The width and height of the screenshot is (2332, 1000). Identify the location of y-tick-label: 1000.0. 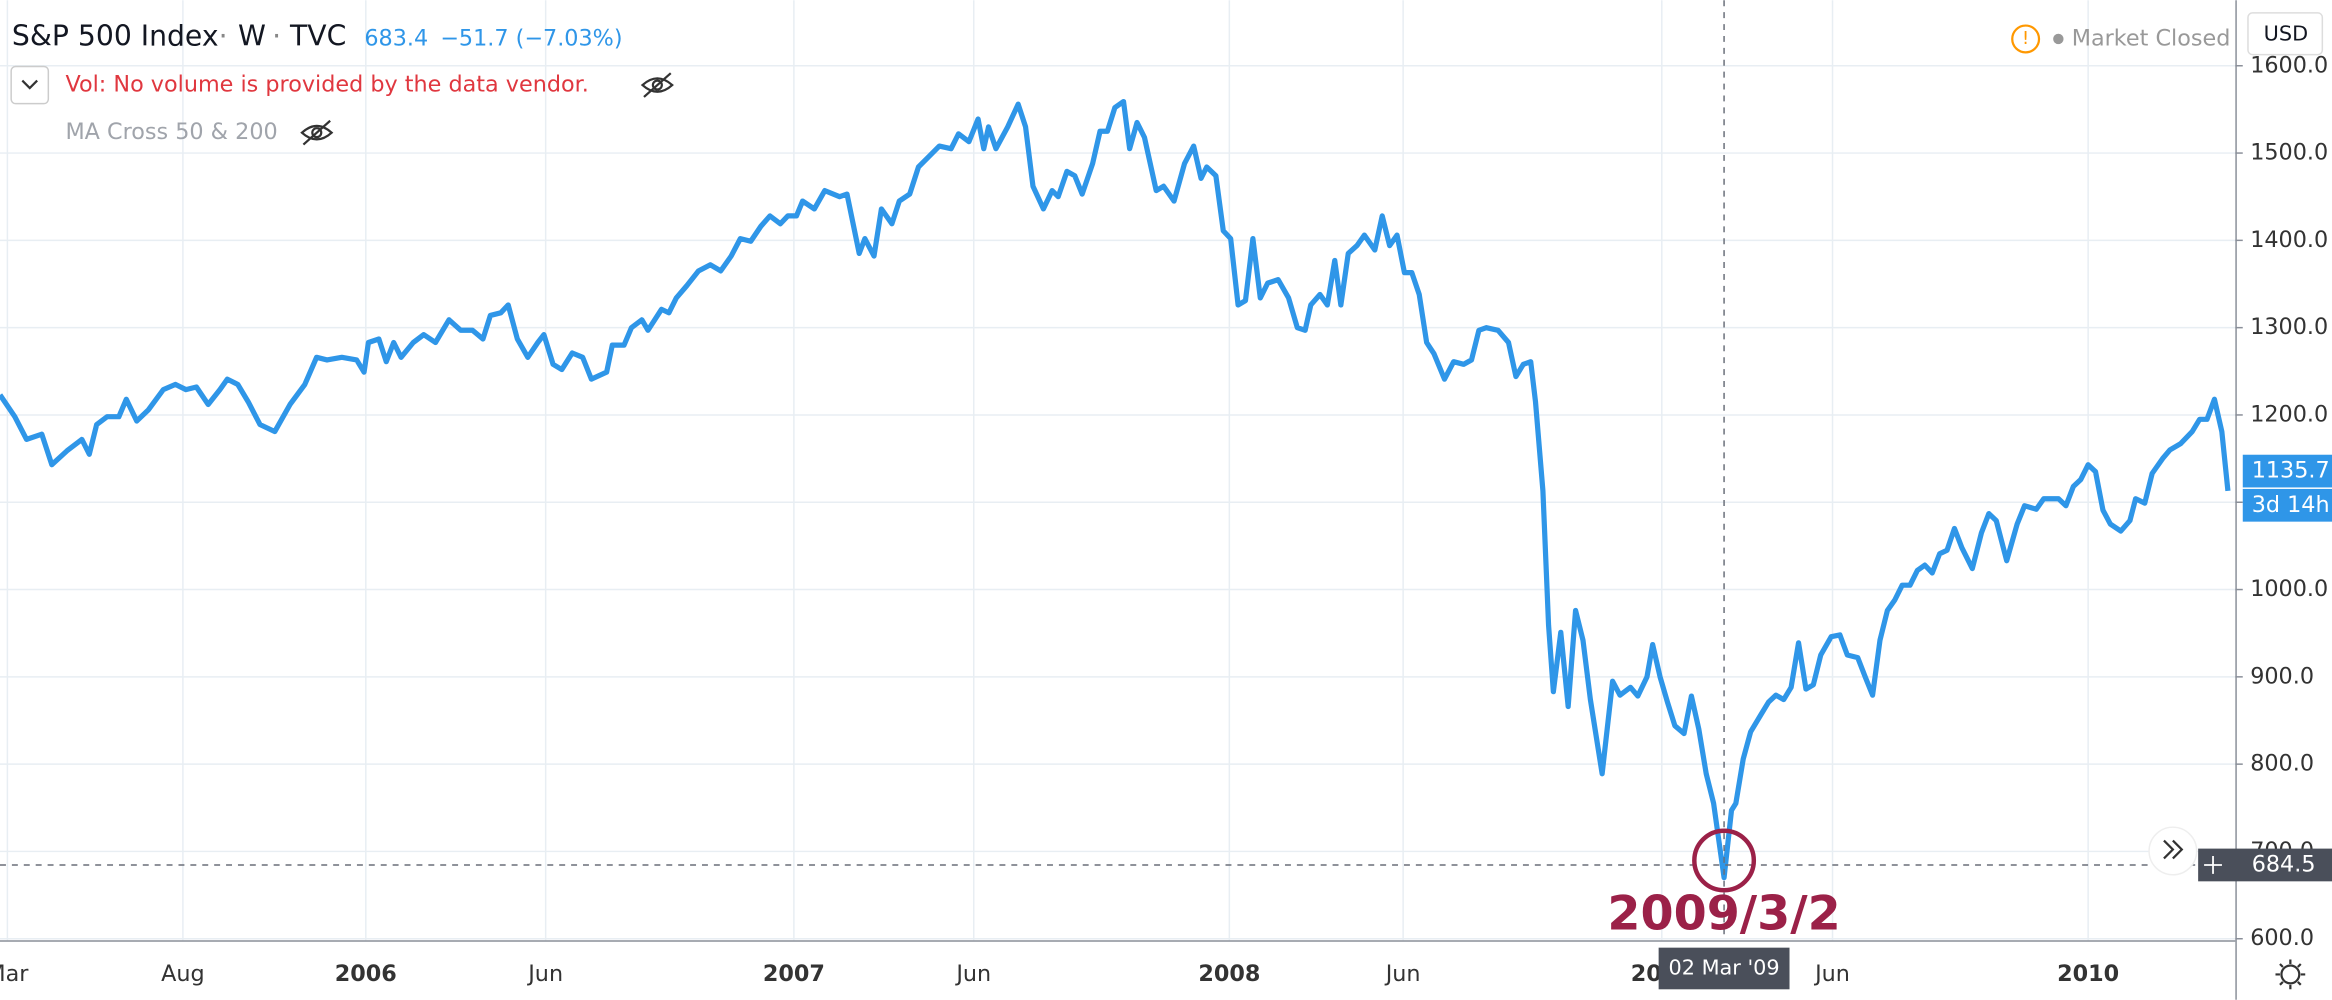
(2289, 589).